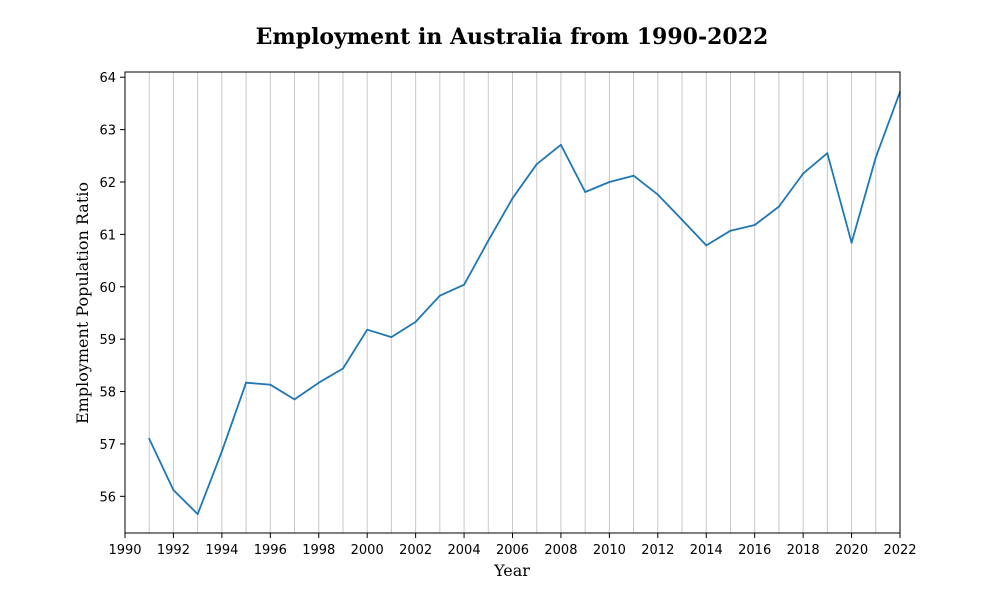  What do you see at coordinates (270, 550) in the screenshot?
I see `x-tick-label: 1996` at bounding box center [270, 550].